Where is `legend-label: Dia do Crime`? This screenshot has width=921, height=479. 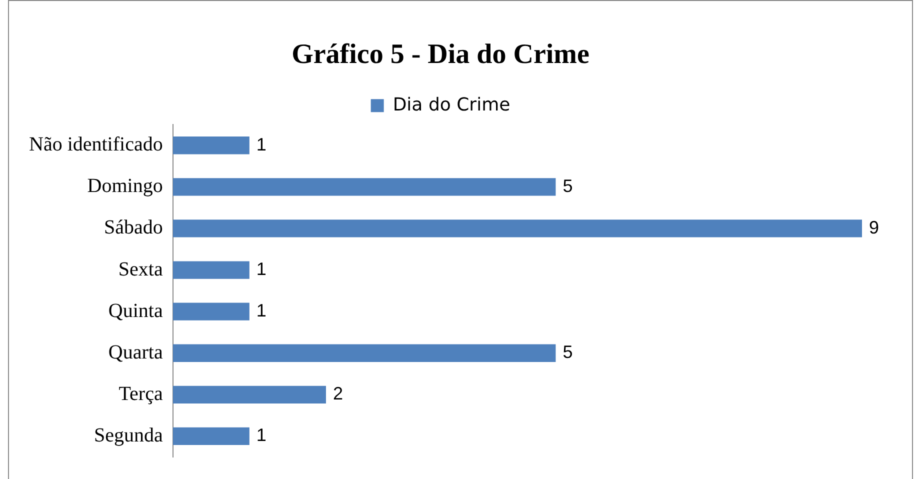 legend-label: Dia do Crime is located at coordinates (451, 105).